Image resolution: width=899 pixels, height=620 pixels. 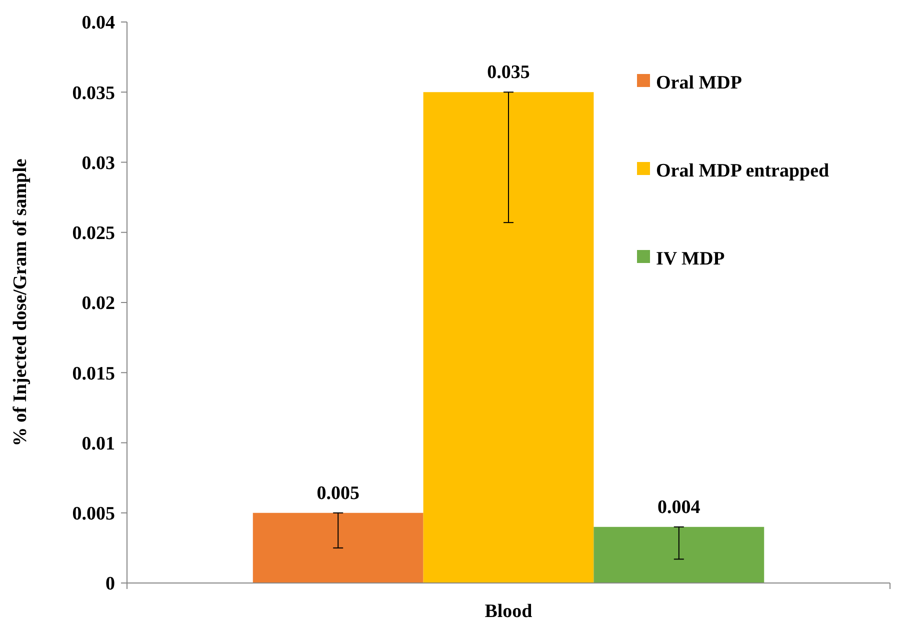 I want to click on data-label: 0.005, so click(x=338, y=493).